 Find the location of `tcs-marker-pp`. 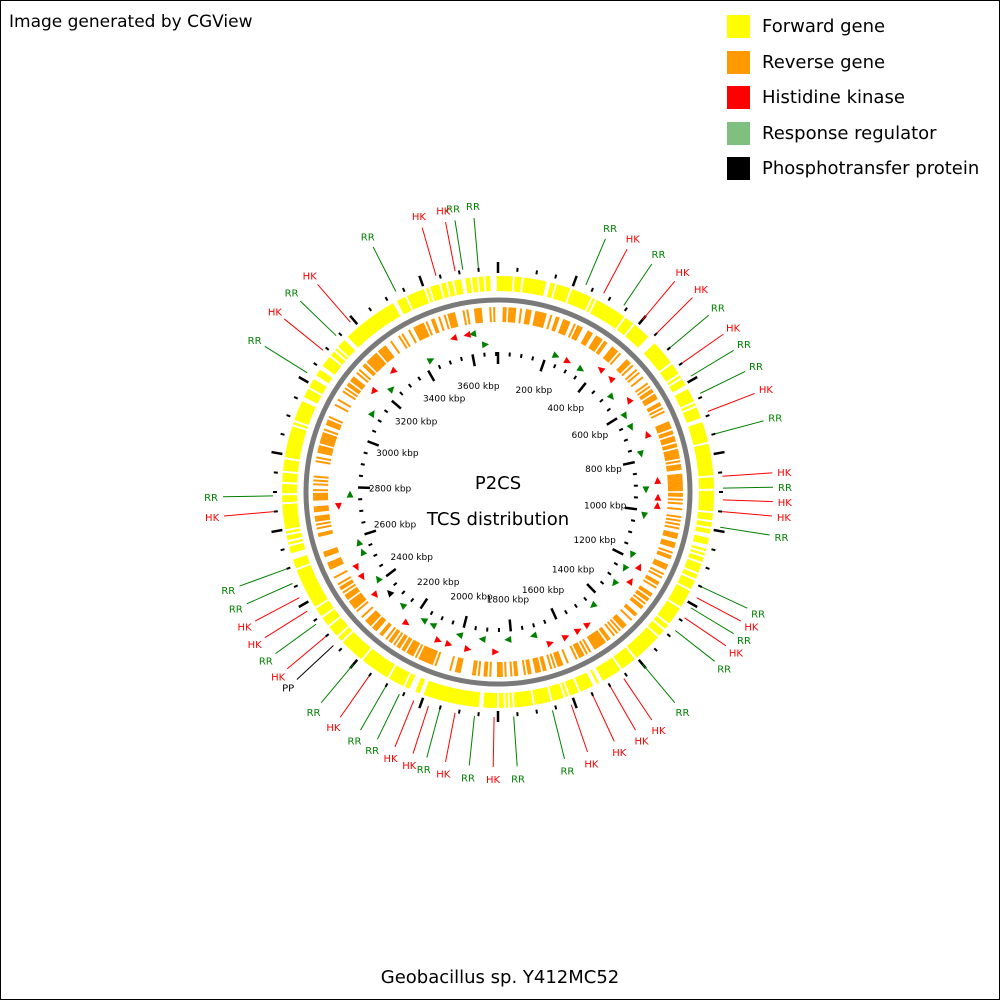

tcs-marker-pp is located at coordinates (391, 594).